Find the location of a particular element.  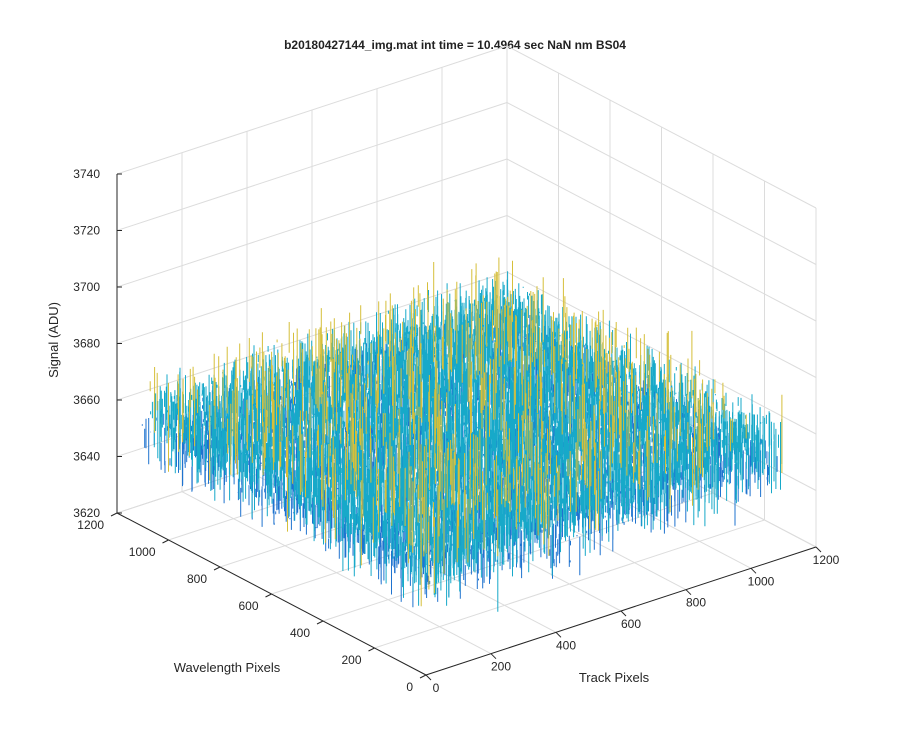

y-tick-label: 600 is located at coordinates (248, 606).